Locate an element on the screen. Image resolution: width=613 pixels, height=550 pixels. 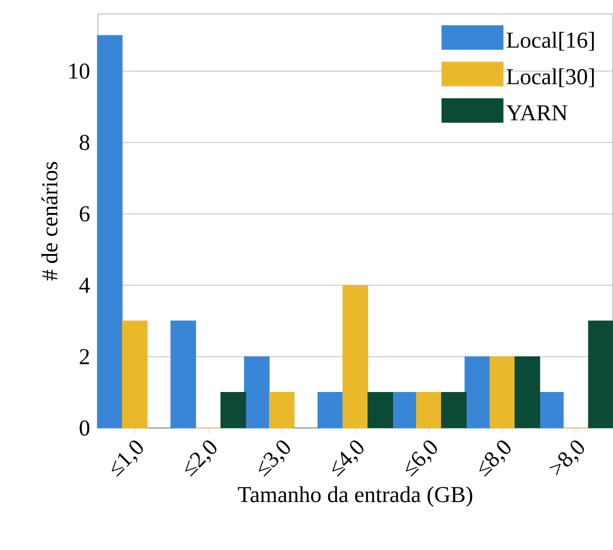
x-tick-label: ≤6,0 is located at coordinates (421, 458).